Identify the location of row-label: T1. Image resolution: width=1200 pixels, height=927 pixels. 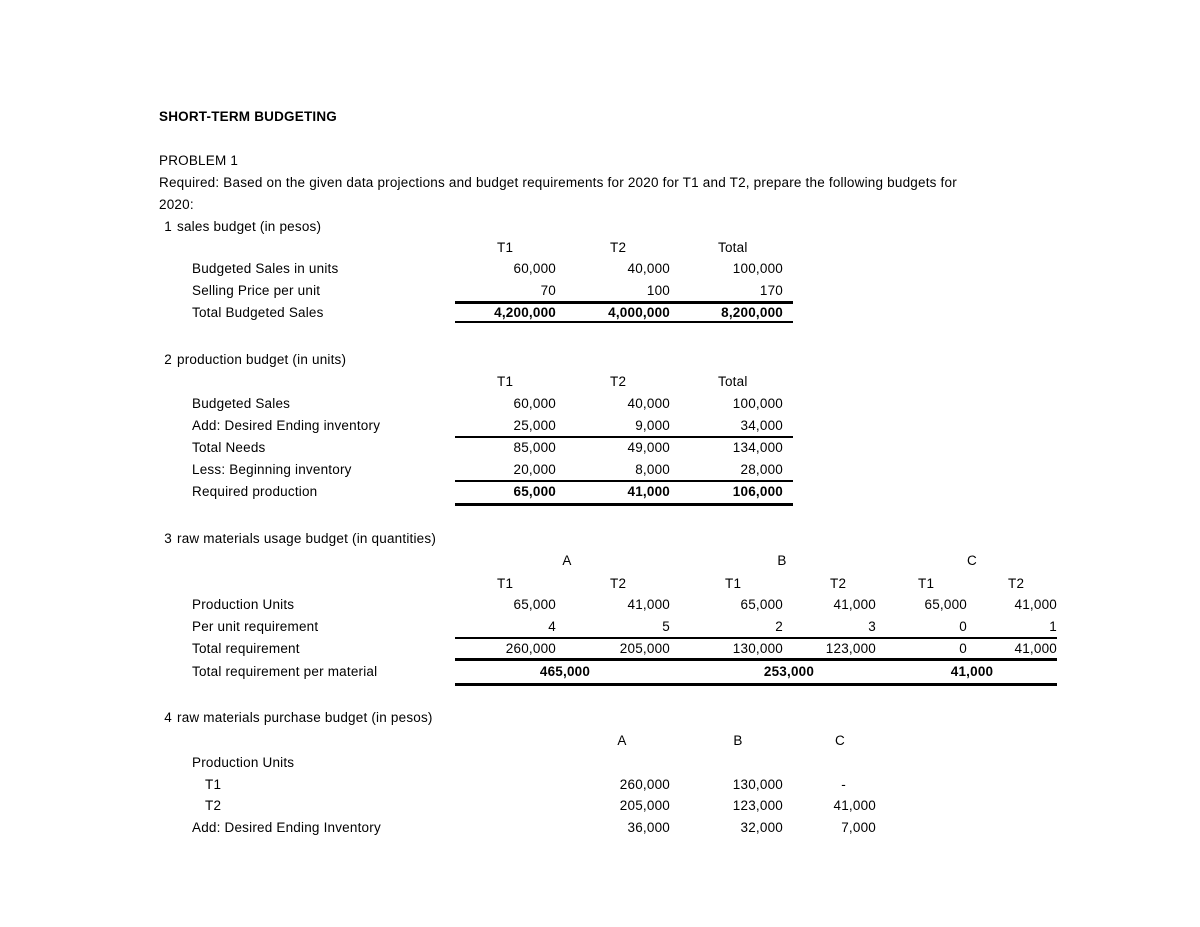
(213, 784).